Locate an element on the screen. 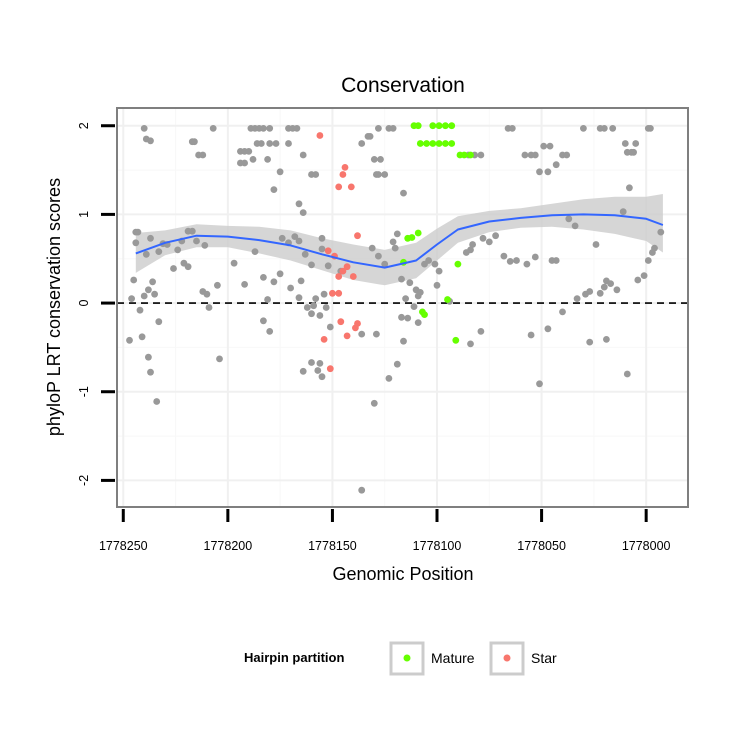 The image size is (750, 750). smooth-line is located at coordinates (399, 241).